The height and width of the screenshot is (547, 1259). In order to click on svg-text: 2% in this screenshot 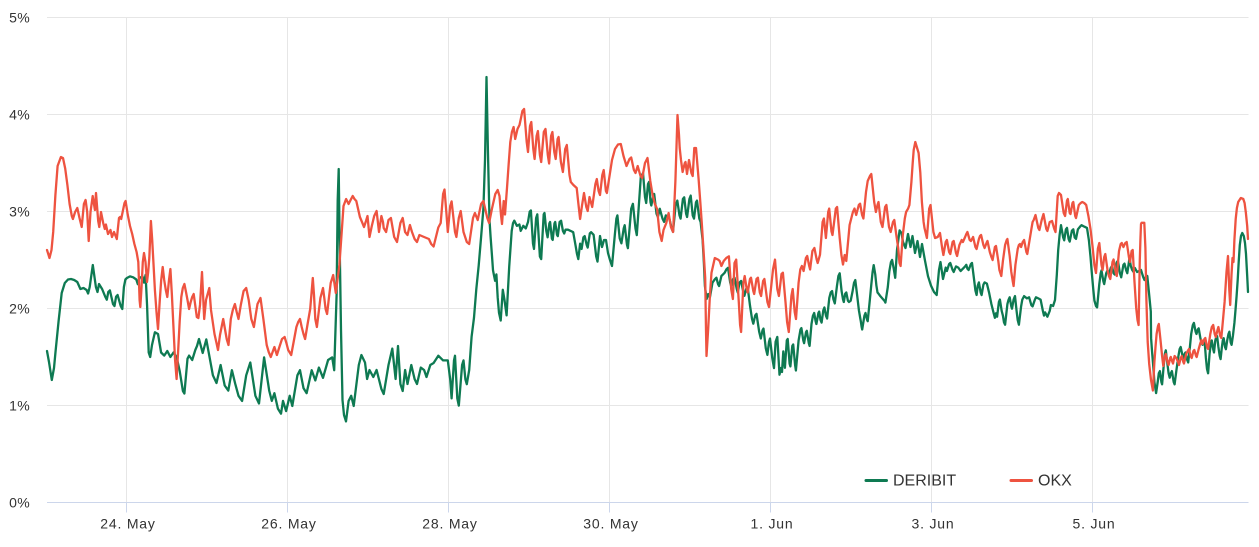, I will do `click(19, 309)`.